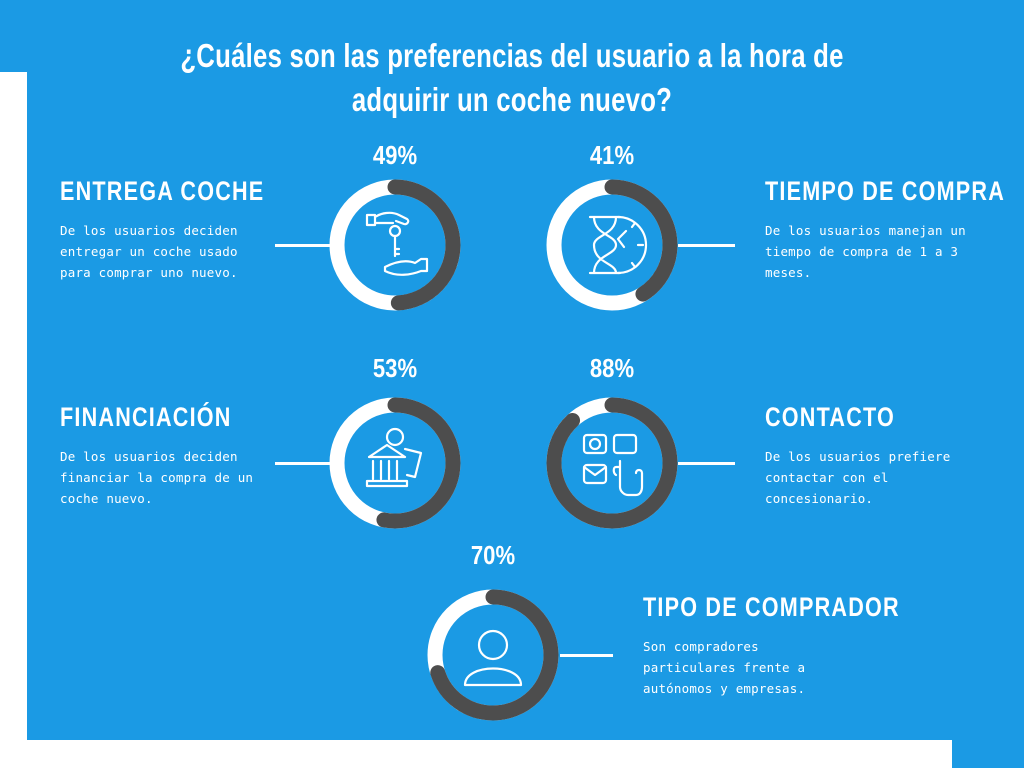  I want to click on white-left-strip, so click(13, 420).